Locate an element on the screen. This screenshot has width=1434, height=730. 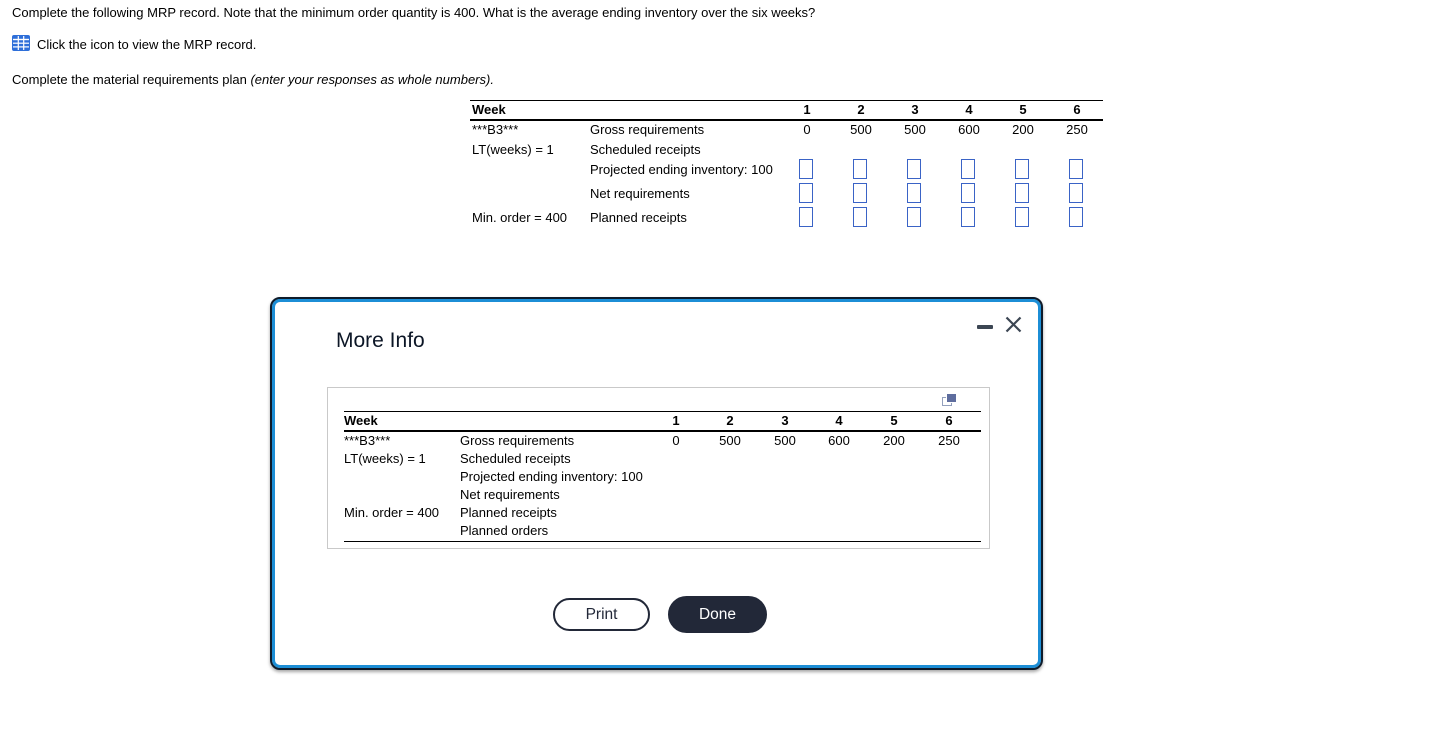
week-5-header: 5 is located at coordinates (1023, 109).